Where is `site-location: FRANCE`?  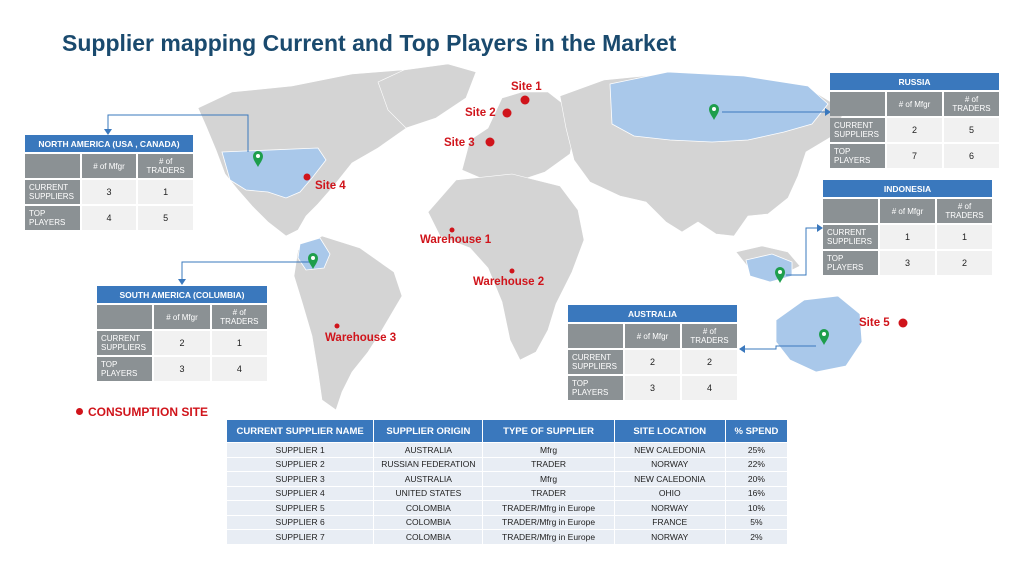
site-location: FRANCE is located at coordinates (669, 522).